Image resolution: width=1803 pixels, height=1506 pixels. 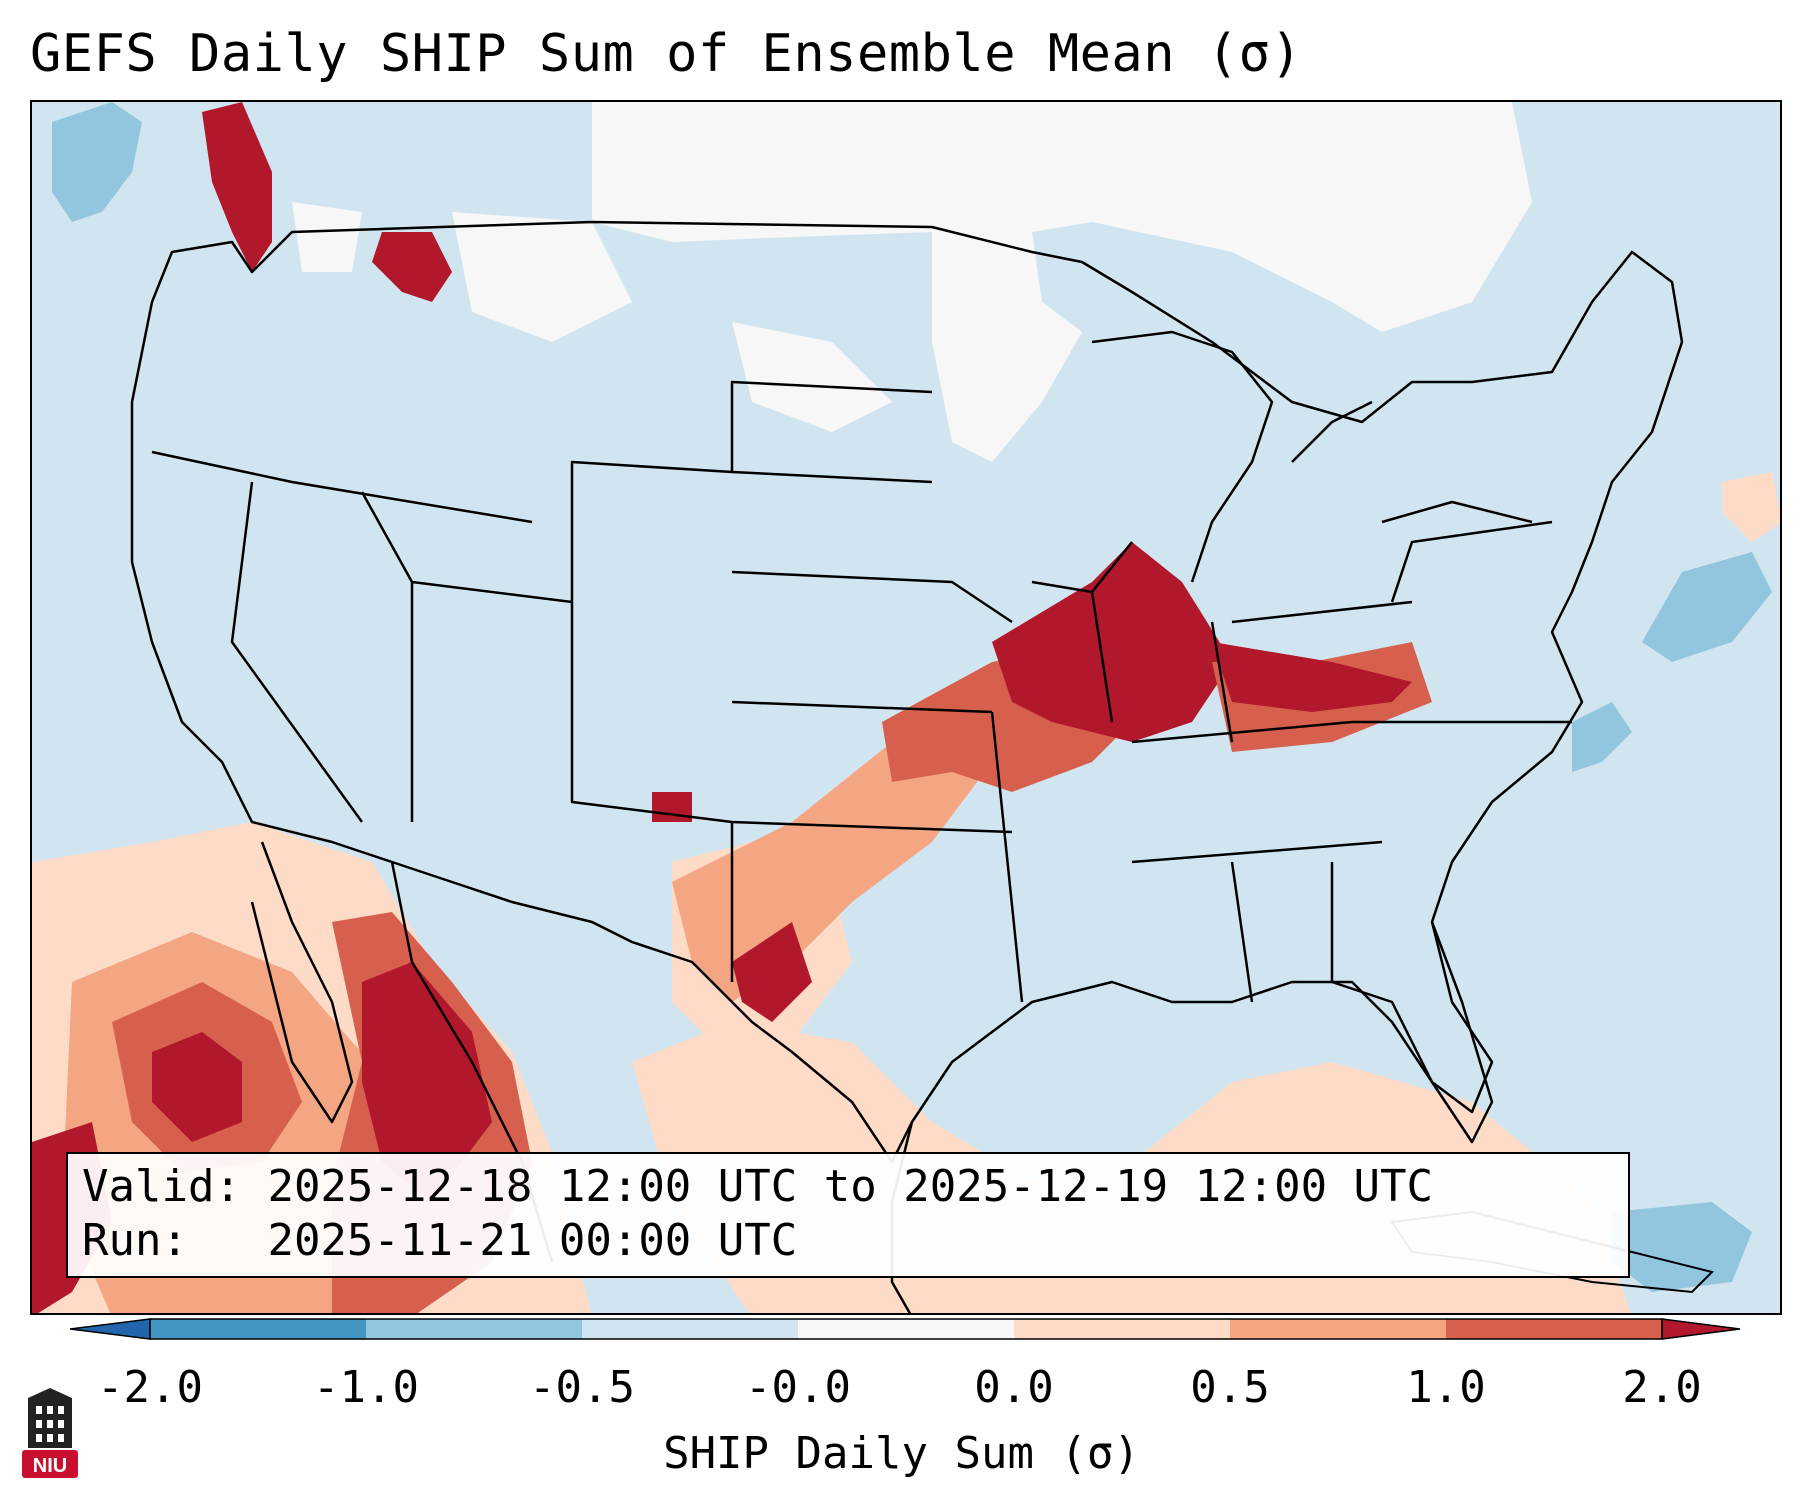 What do you see at coordinates (412, 267) in the screenshot?
I see `pos-field-idaho-core` at bounding box center [412, 267].